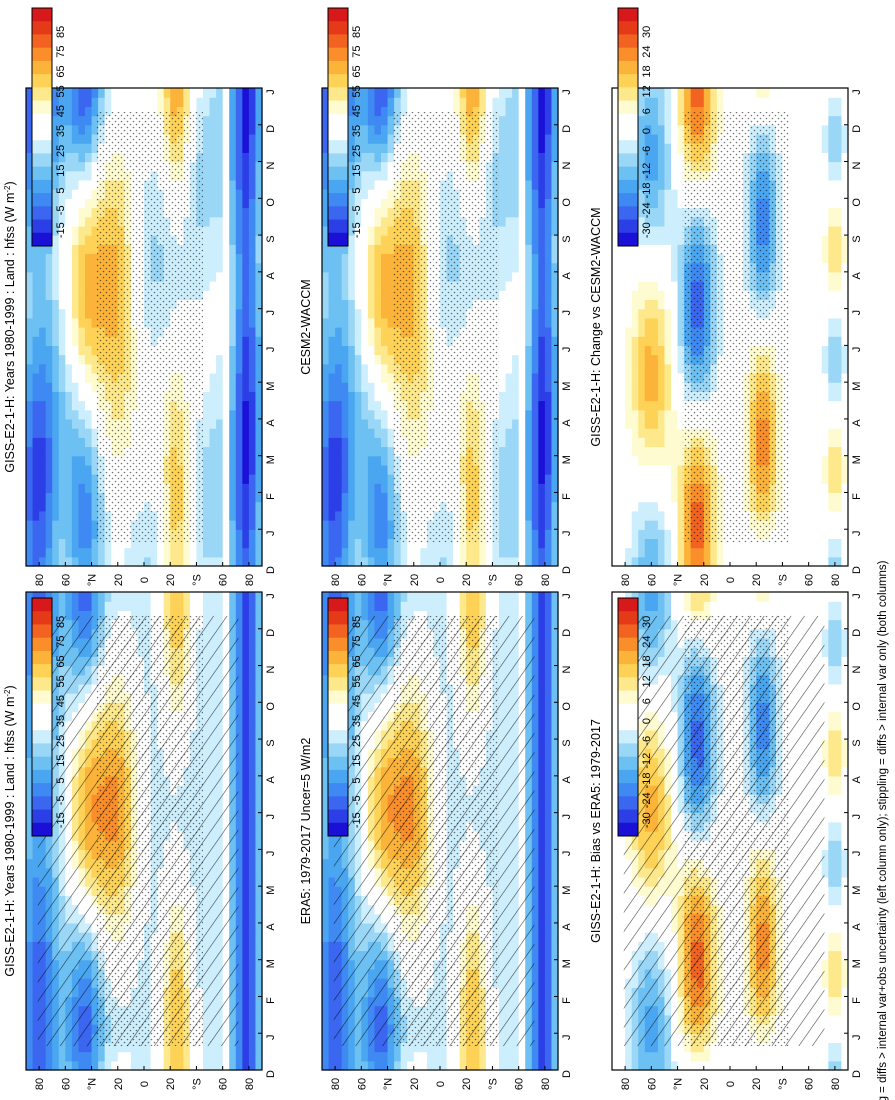 This screenshot has width=895, height=1100. What do you see at coordinates (197, 1084) in the screenshot?
I see `y-tick-label: °S` at bounding box center [197, 1084].